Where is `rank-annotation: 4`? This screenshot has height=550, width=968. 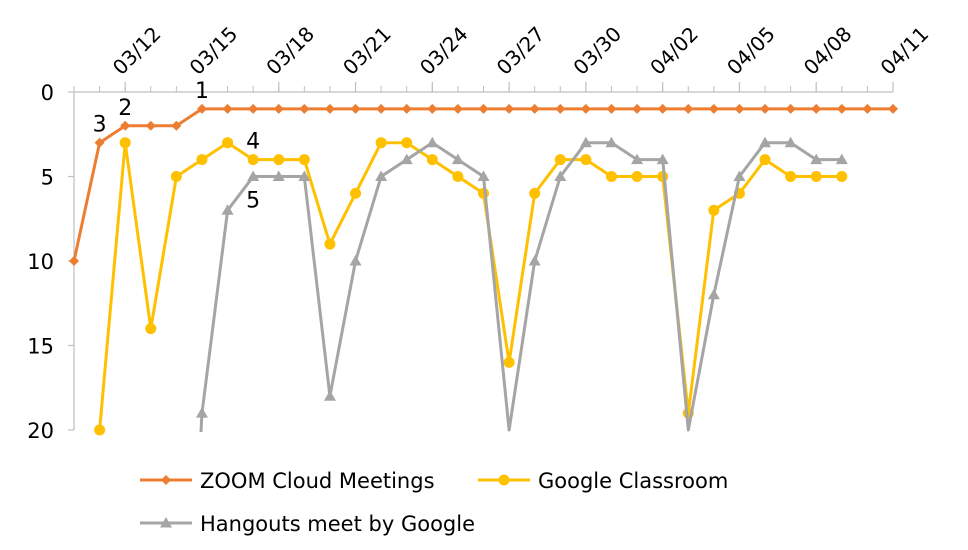 rank-annotation: 4 is located at coordinates (253, 142).